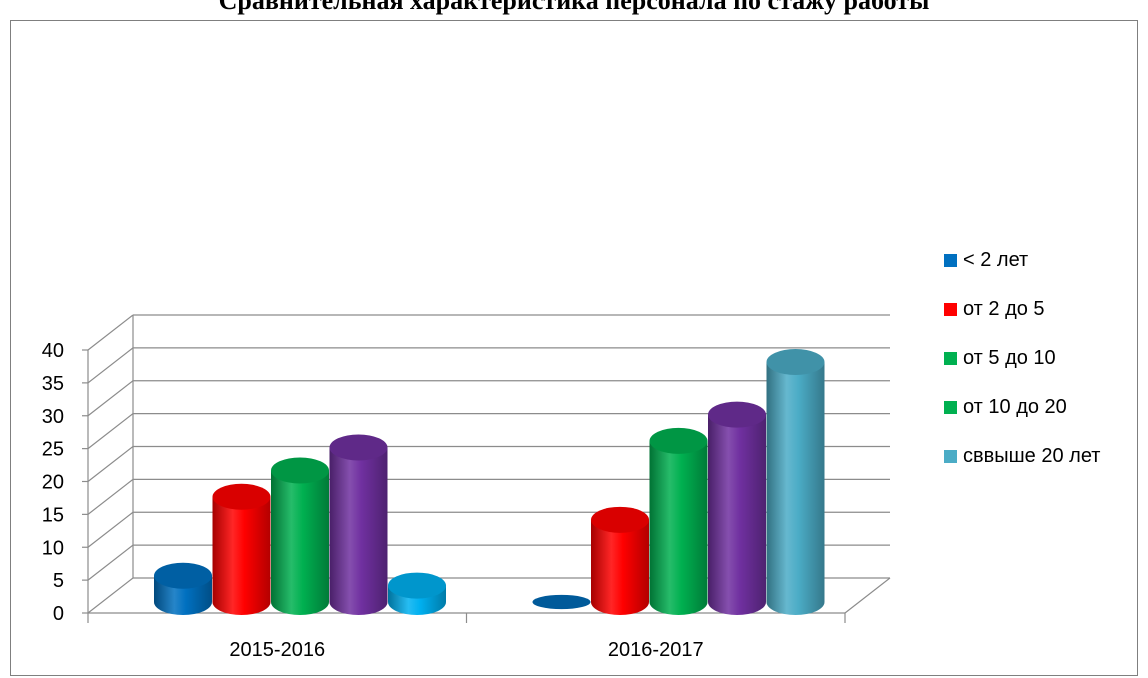 Image resolution: width=1148 pixels, height=678 pixels. I want to click on legend-item: сввыше 20 лет, so click(1022, 456).